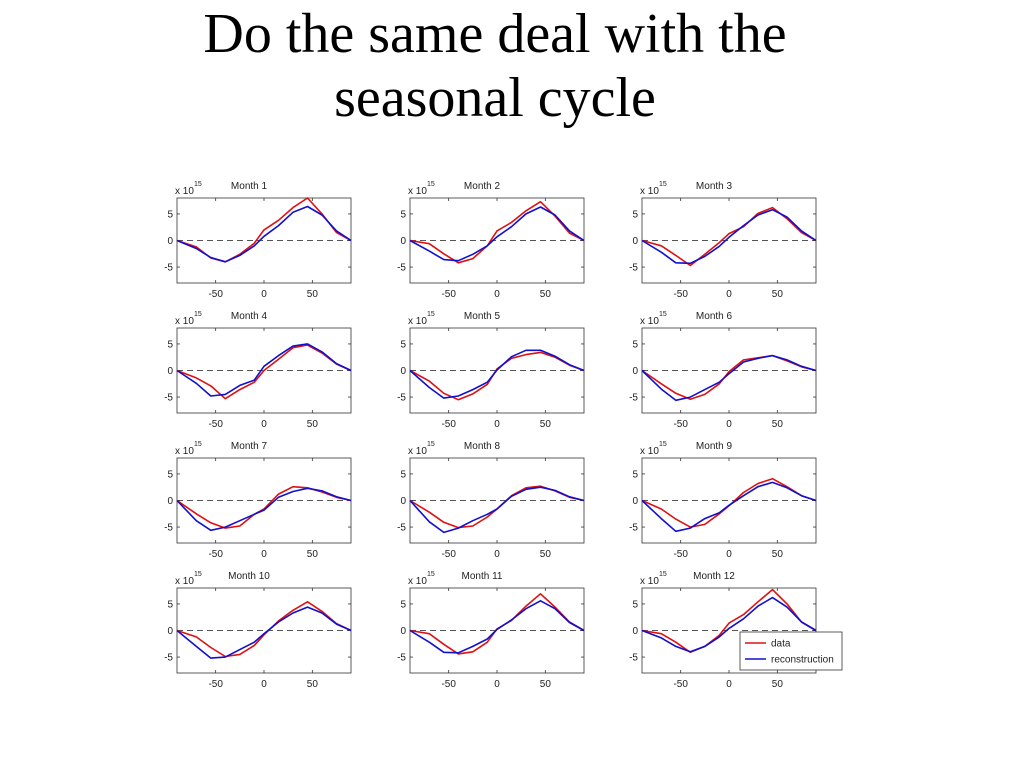  Describe the element at coordinates (495, 34) in the screenshot. I see `slide-title-line-1: Do the same deal with the` at that location.